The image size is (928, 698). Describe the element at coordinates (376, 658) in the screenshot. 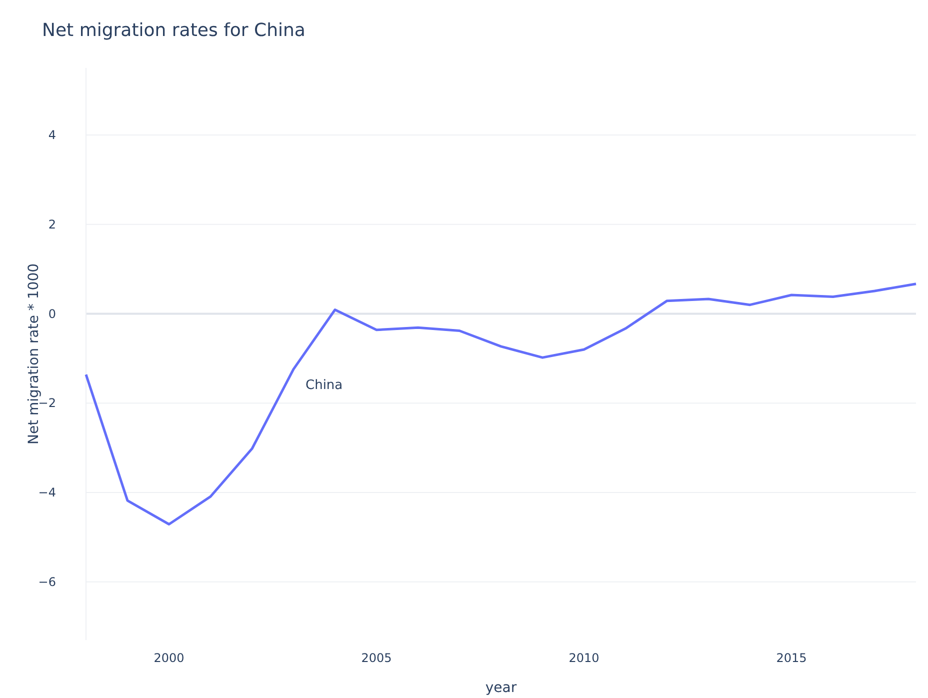

I see `x-tick-label: 2005` at that location.